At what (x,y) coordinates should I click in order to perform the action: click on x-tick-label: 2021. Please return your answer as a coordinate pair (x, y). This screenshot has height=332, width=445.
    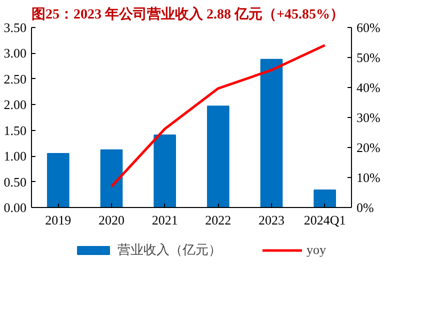
    Looking at the image, I should click on (165, 220).